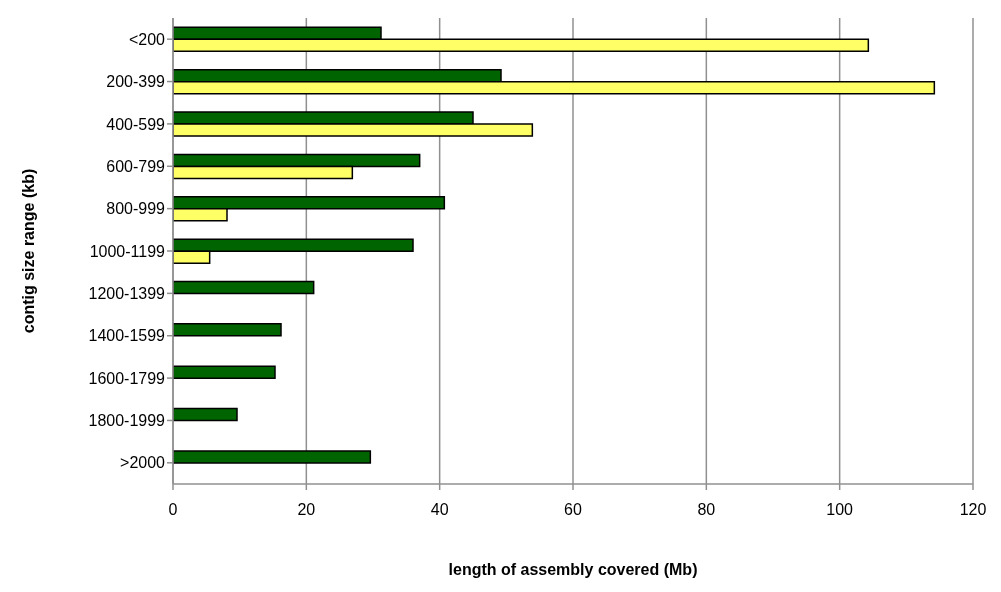 Image resolution: width=1001 pixels, height=592 pixels. What do you see at coordinates (127, 294) in the screenshot?
I see `y-tick-label: 1200-1399` at bounding box center [127, 294].